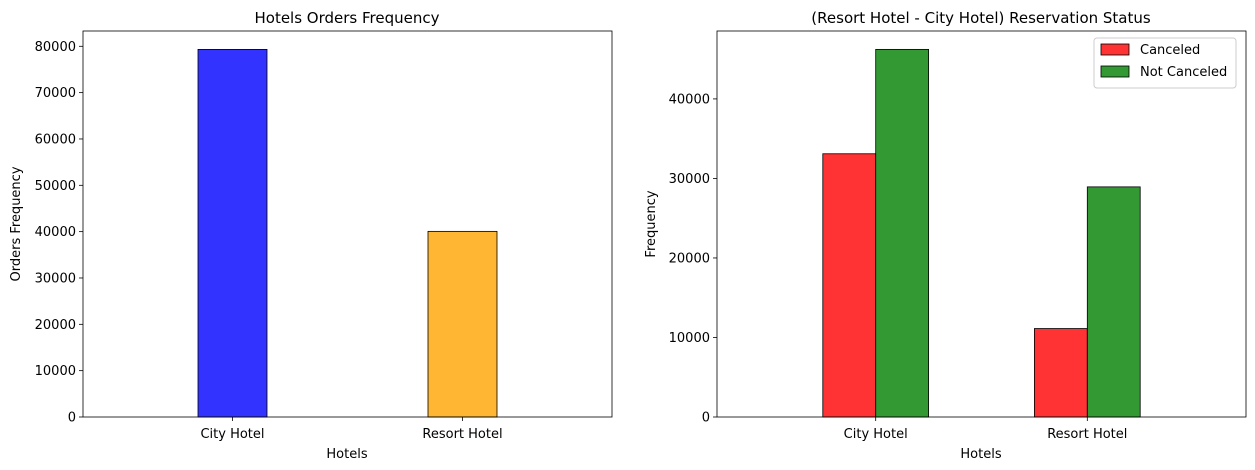  Describe the element at coordinates (980, 454) in the screenshot. I see `chart2-xlabel: Hotels` at that location.